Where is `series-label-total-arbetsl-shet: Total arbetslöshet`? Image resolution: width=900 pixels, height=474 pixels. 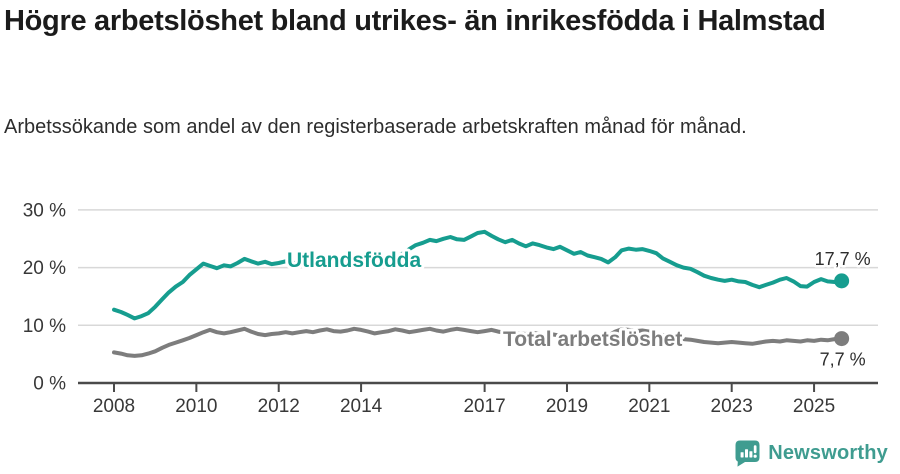 series-label-total-arbetsl-shet: Total arbetslöshet is located at coordinates (592, 339).